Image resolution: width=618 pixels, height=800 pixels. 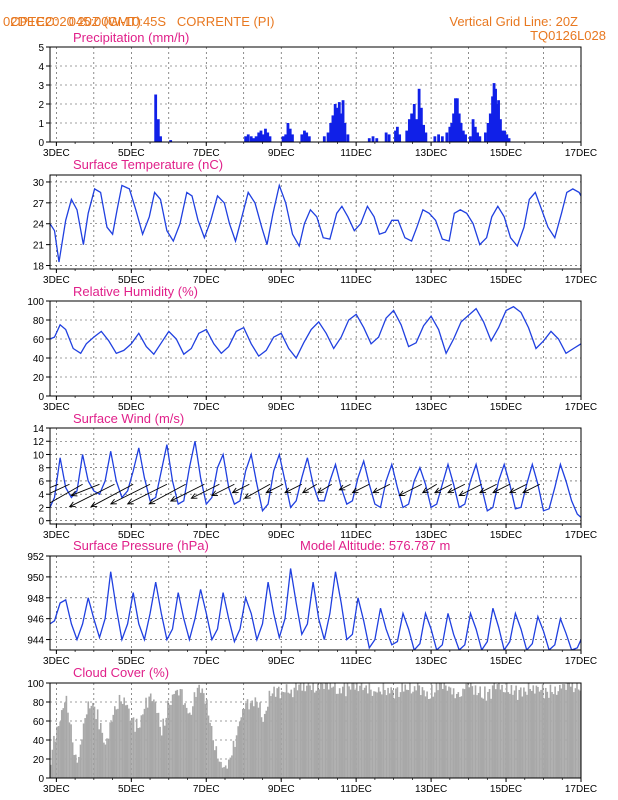 I want to click on x-tick-label: 17DEC, so click(x=581, y=661).